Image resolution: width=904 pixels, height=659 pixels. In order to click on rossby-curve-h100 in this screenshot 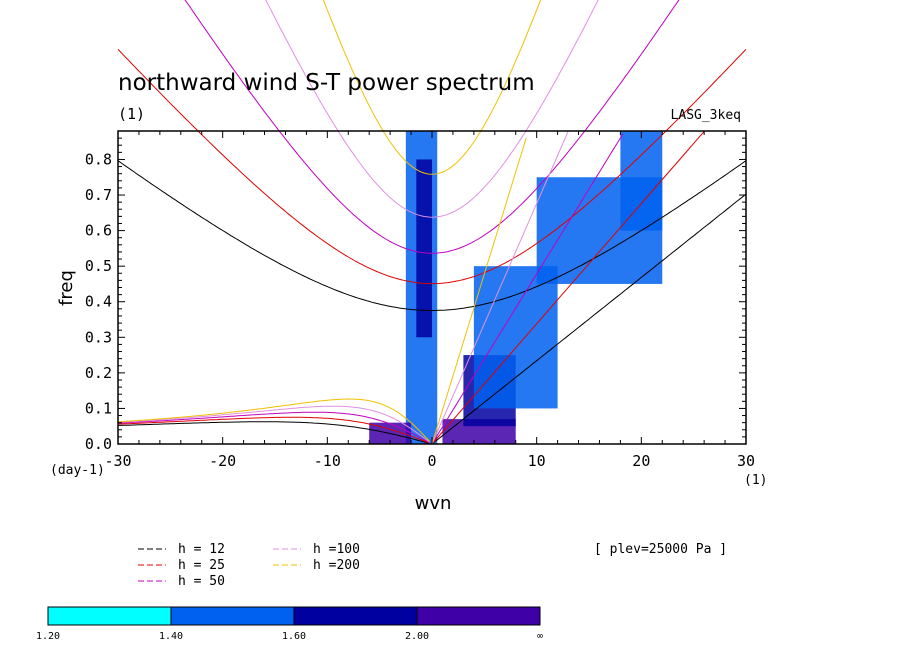, I will do `click(273, 424)`.